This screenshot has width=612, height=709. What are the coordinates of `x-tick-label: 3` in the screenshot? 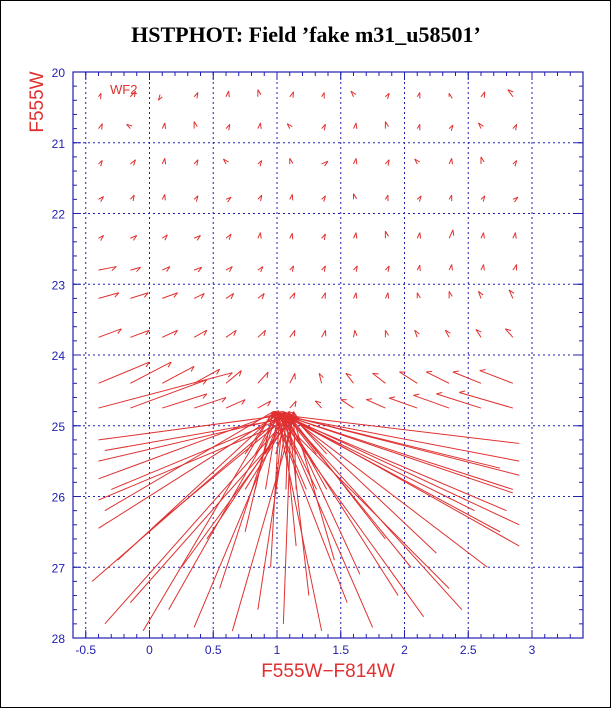 It's located at (532, 650).